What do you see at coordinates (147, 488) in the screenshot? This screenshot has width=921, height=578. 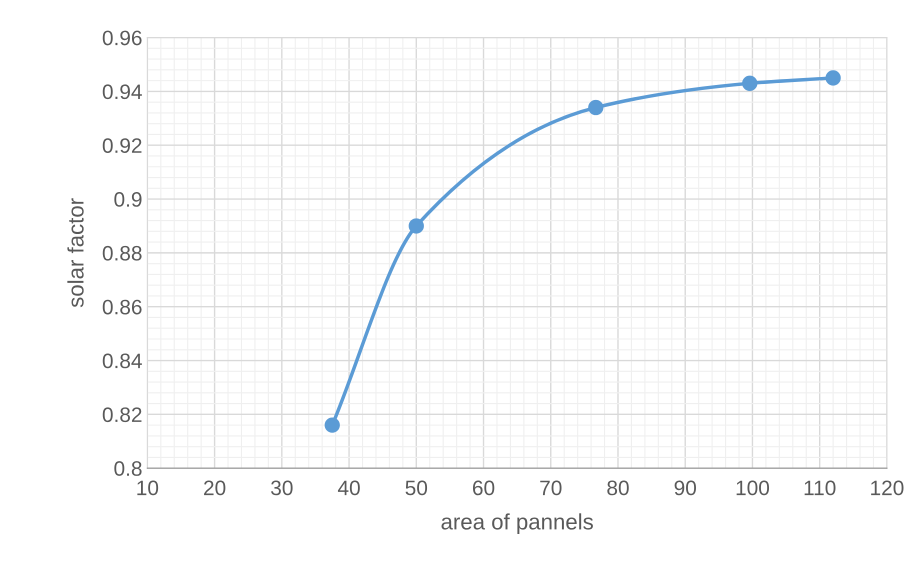 I see `x-tick-label: 10` at bounding box center [147, 488].